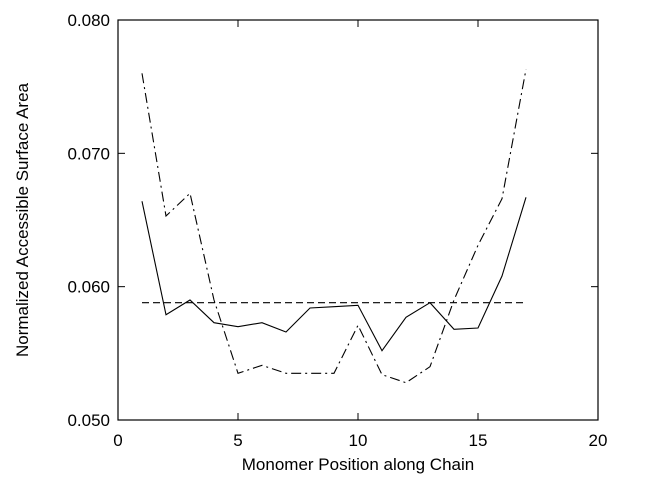  I want to click on x-tick-label: 10, so click(358, 440).